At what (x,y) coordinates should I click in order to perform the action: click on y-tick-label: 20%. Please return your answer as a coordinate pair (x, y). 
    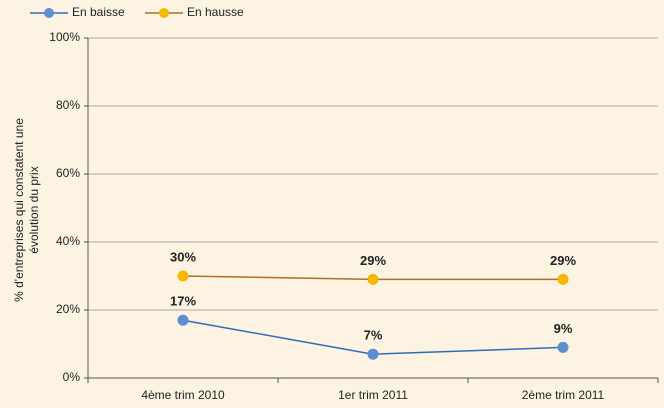
    Looking at the image, I should click on (68, 309).